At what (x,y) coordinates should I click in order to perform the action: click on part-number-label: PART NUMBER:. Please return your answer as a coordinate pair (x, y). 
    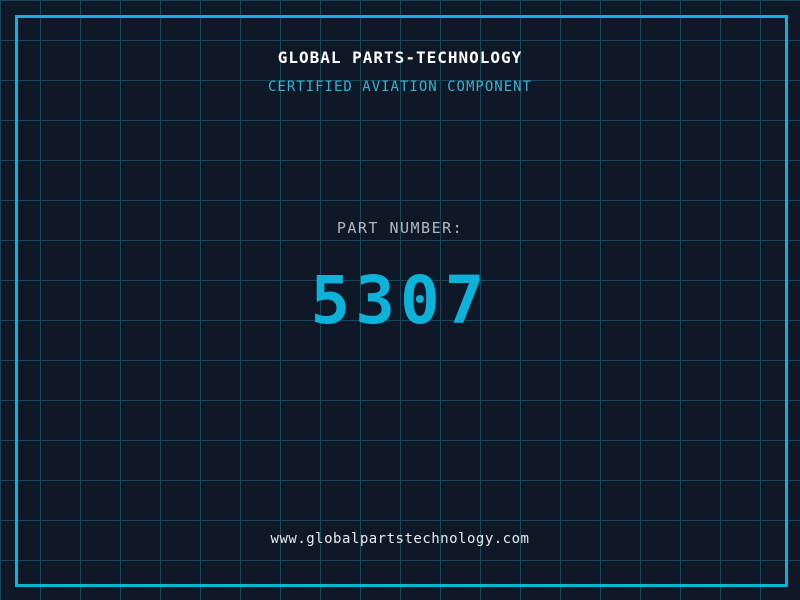
    Looking at the image, I should click on (400, 228).